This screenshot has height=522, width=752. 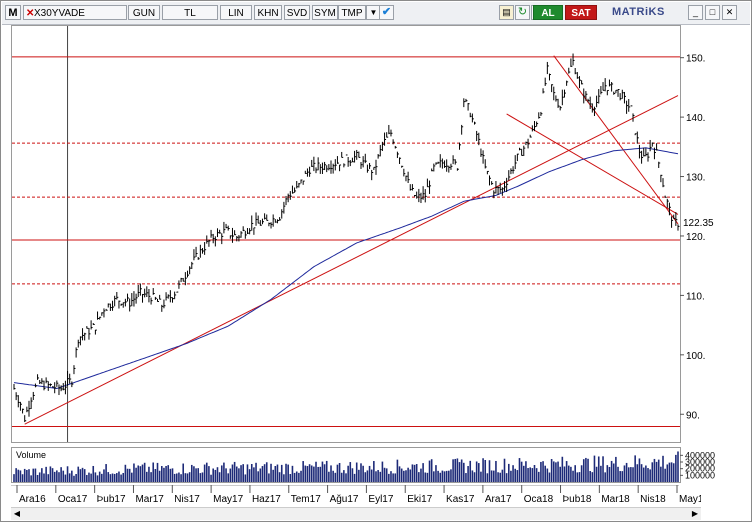 What do you see at coordinates (577, 499) in the screenshot?
I see `x-tick-label: Þub18` at bounding box center [577, 499].